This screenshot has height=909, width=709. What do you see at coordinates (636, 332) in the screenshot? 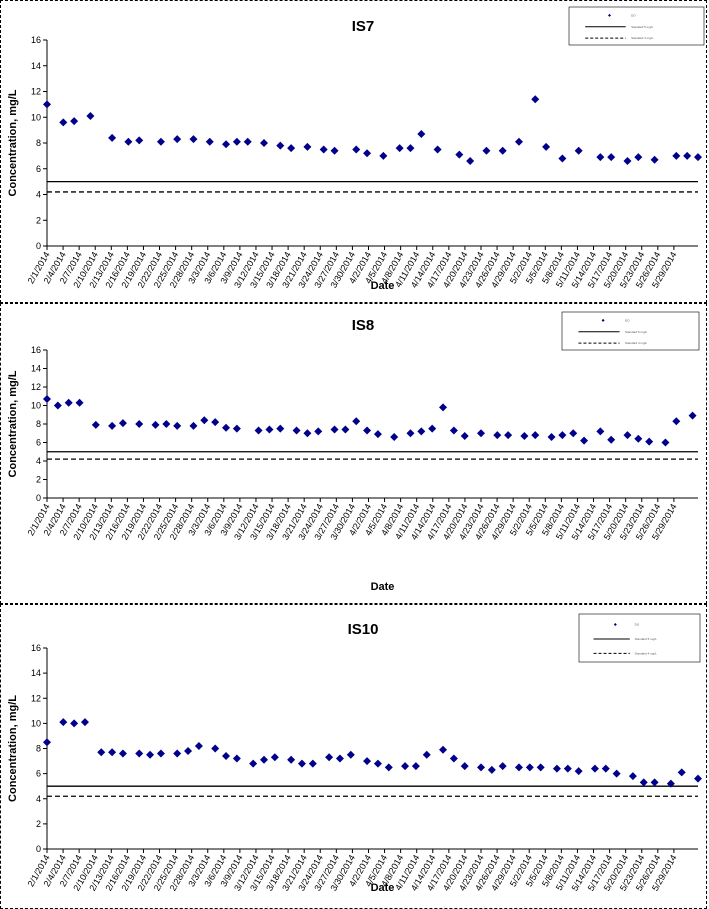
I see `legend-label-solid: Standard 5 mg/L` at bounding box center [636, 332].